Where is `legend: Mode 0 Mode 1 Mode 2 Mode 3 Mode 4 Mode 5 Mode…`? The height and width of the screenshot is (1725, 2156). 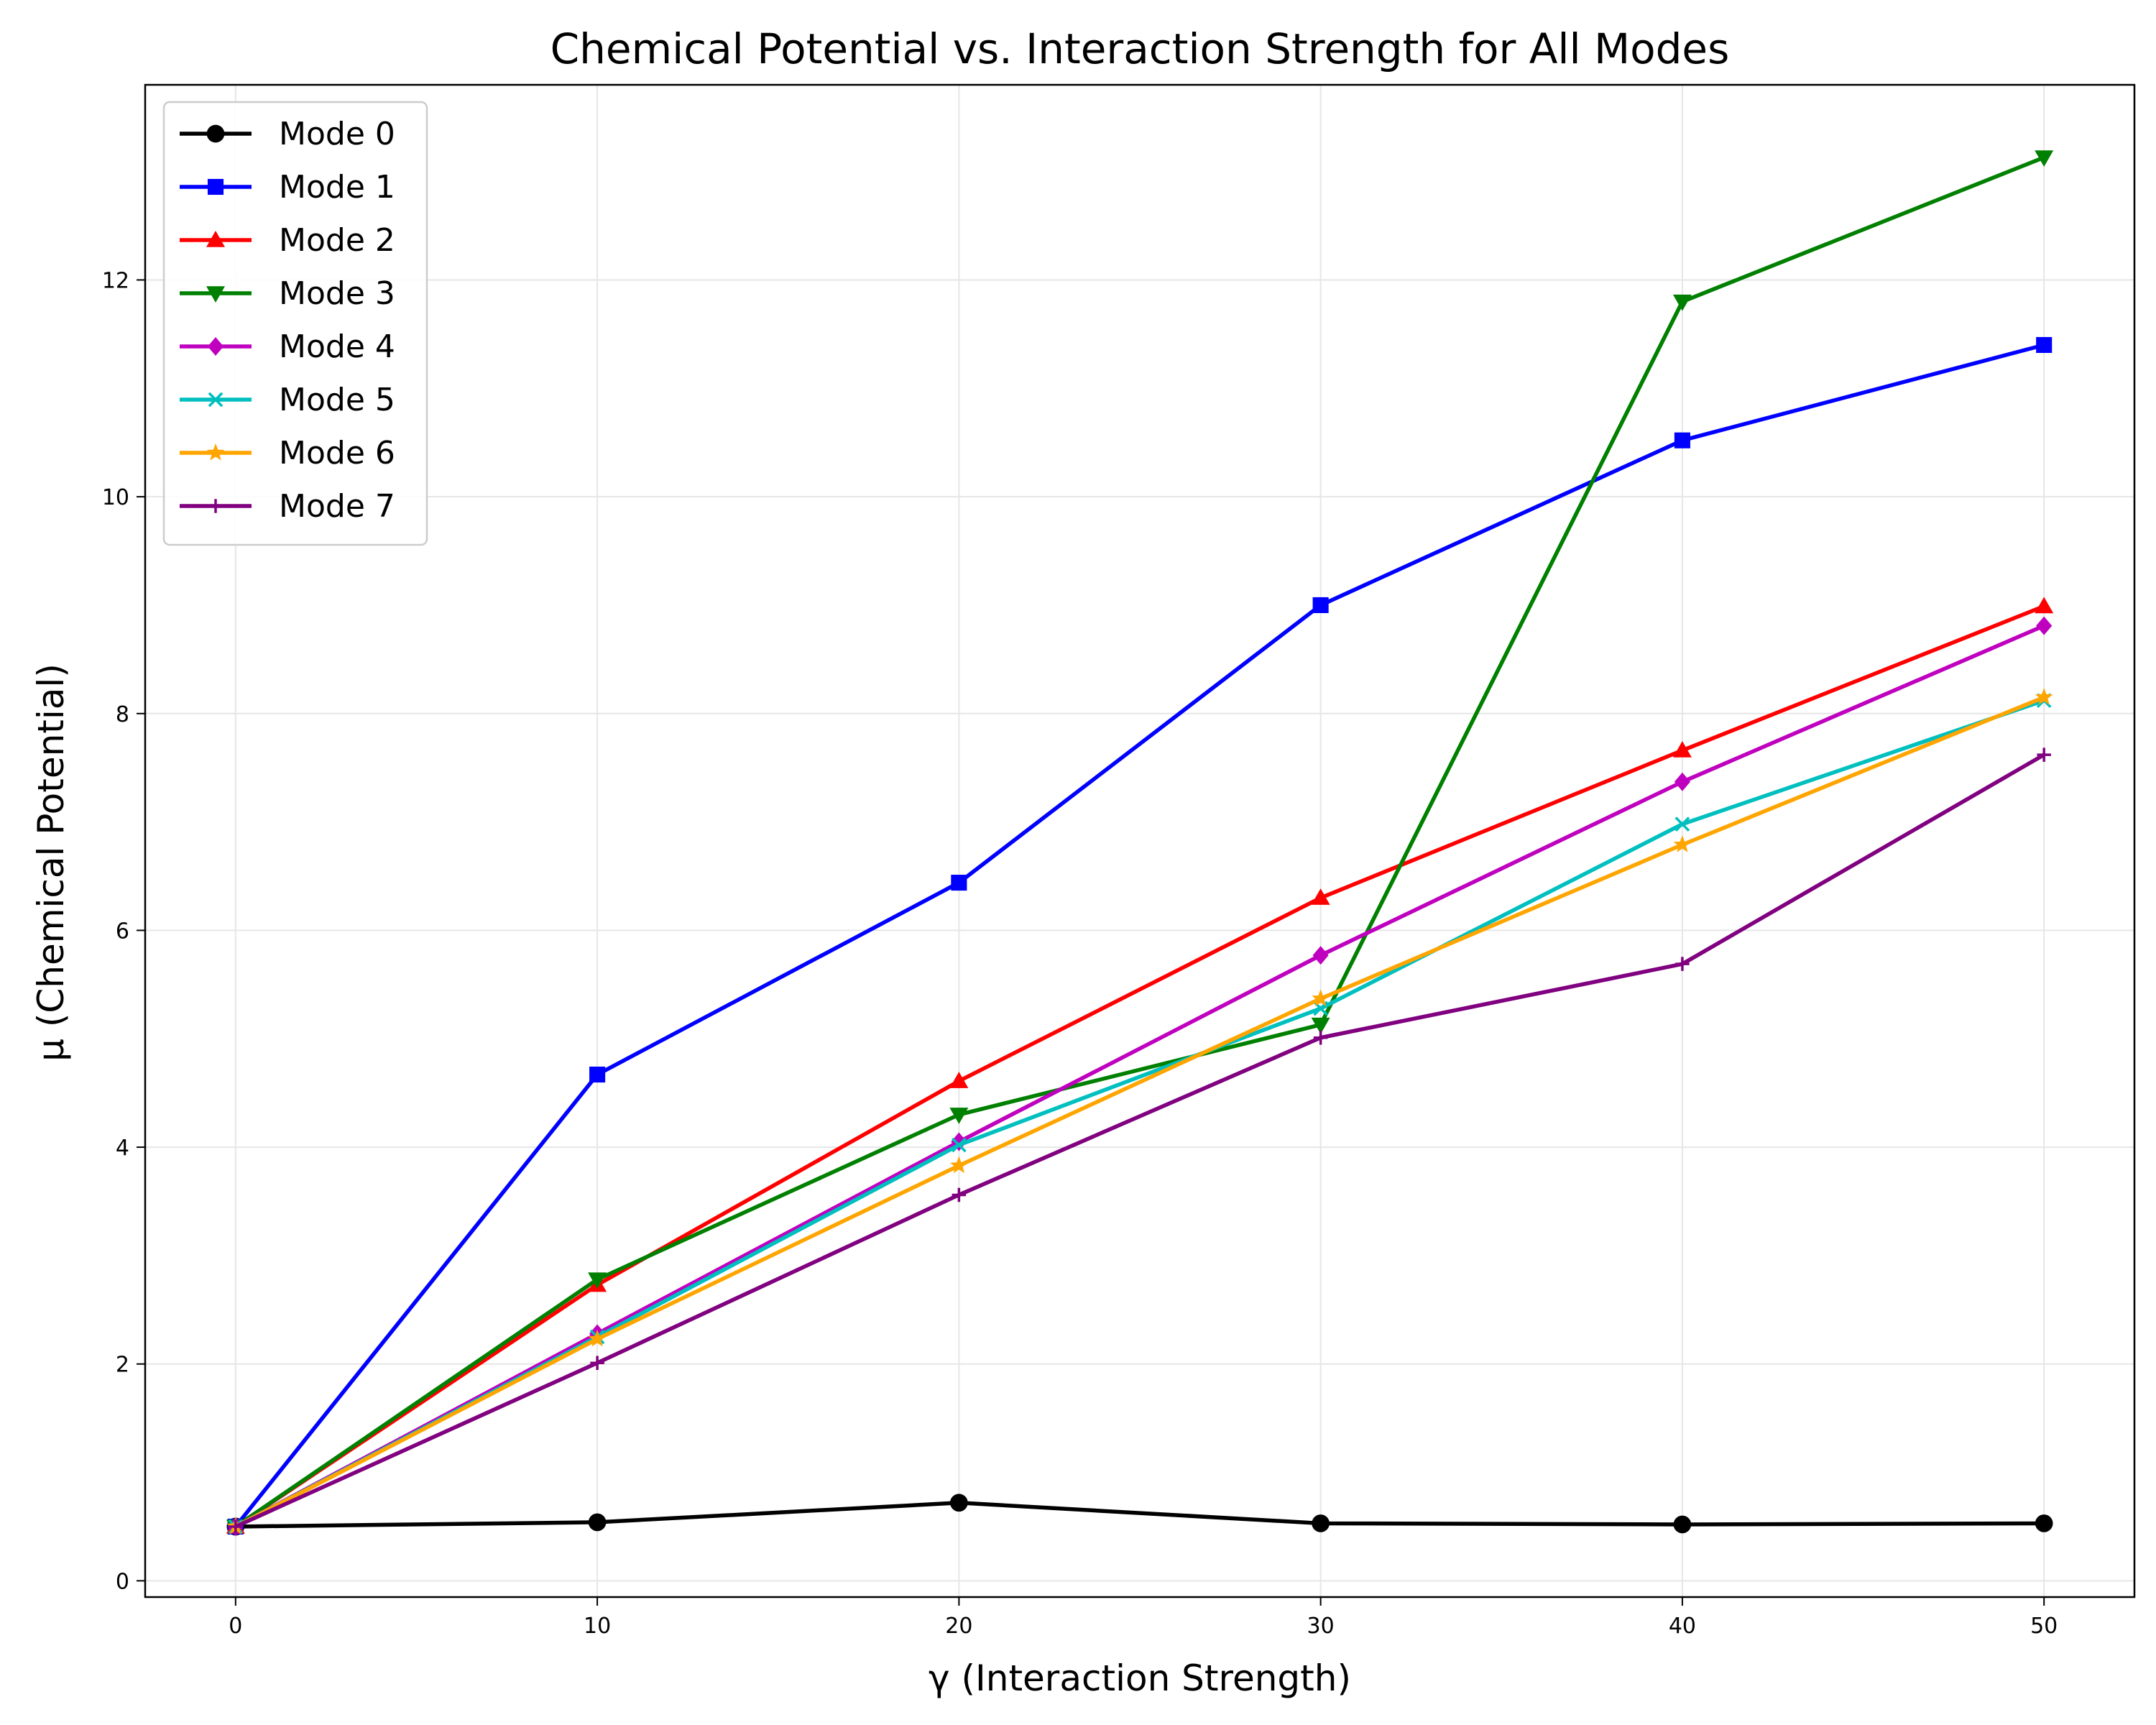
legend: Mode 0 Mode 1 Mode 2 Mode 3 Mode 4 Mode 5 Mode… is located at coordinates (295, 323).